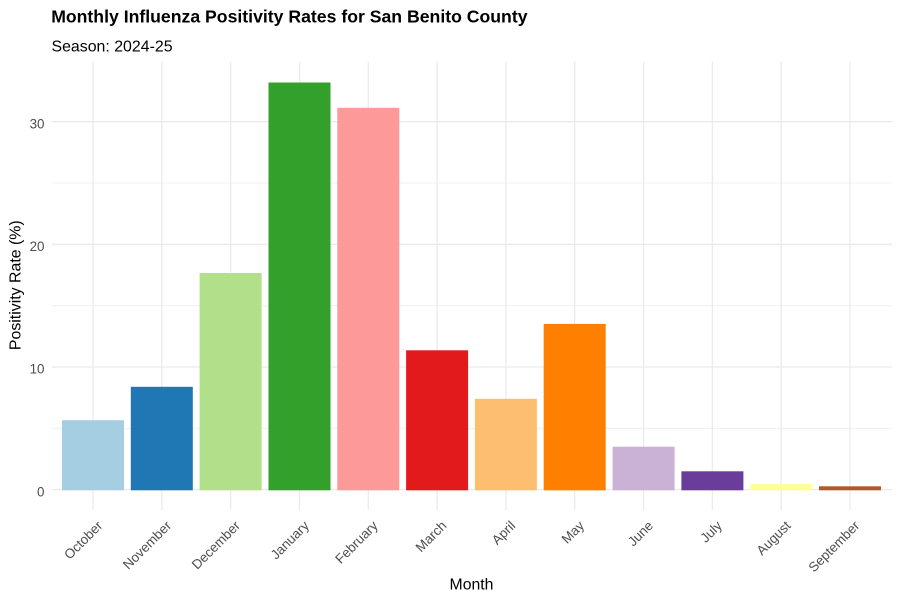  I want to click on svg-text: Month, so click(472, 585).